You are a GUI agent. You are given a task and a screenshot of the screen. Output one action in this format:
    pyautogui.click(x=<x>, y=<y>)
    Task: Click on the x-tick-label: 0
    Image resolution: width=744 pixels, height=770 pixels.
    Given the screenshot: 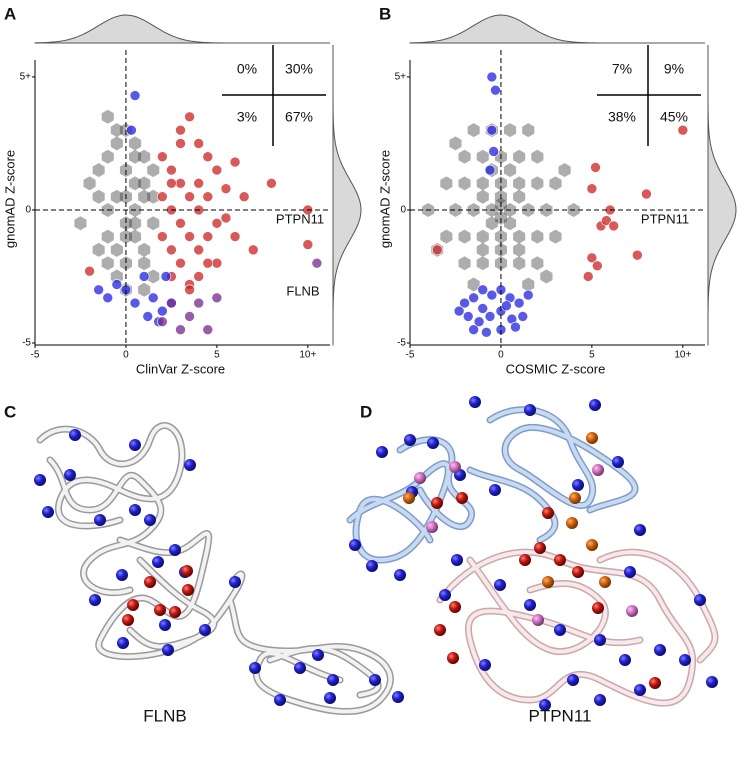 What is the action you would take?
    pyautogui.click(x=126, y=355)
    